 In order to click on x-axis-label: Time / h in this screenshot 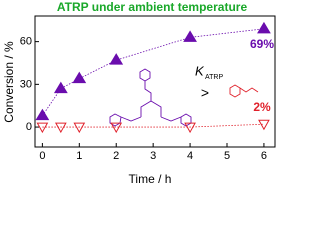, I will do `click(150, 179)`.